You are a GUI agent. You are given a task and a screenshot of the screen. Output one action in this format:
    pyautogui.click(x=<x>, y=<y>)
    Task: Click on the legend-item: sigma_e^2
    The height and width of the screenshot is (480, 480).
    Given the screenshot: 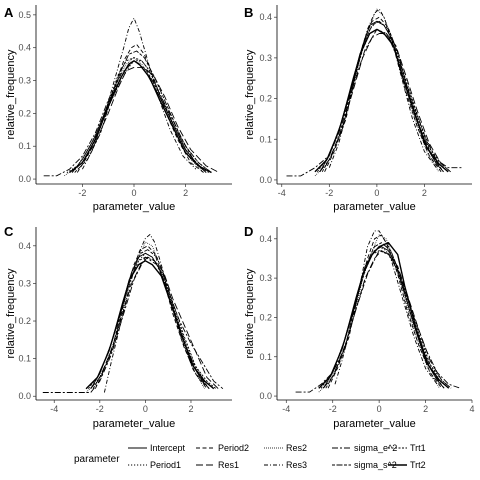 What is the action you would take?
    pyautogui.click(x=364, y=448)
    